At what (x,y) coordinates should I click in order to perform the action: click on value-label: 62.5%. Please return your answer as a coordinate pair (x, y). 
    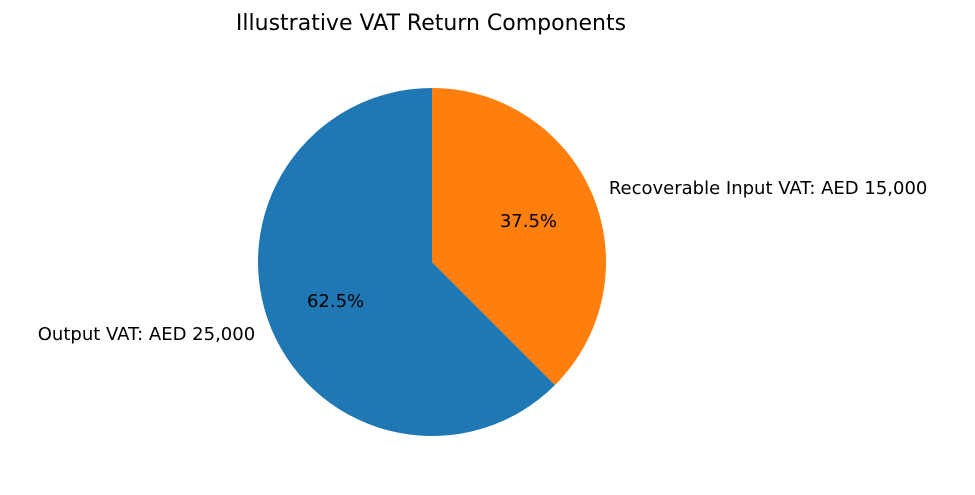
    Looking at the image, I should click on (335, 301).